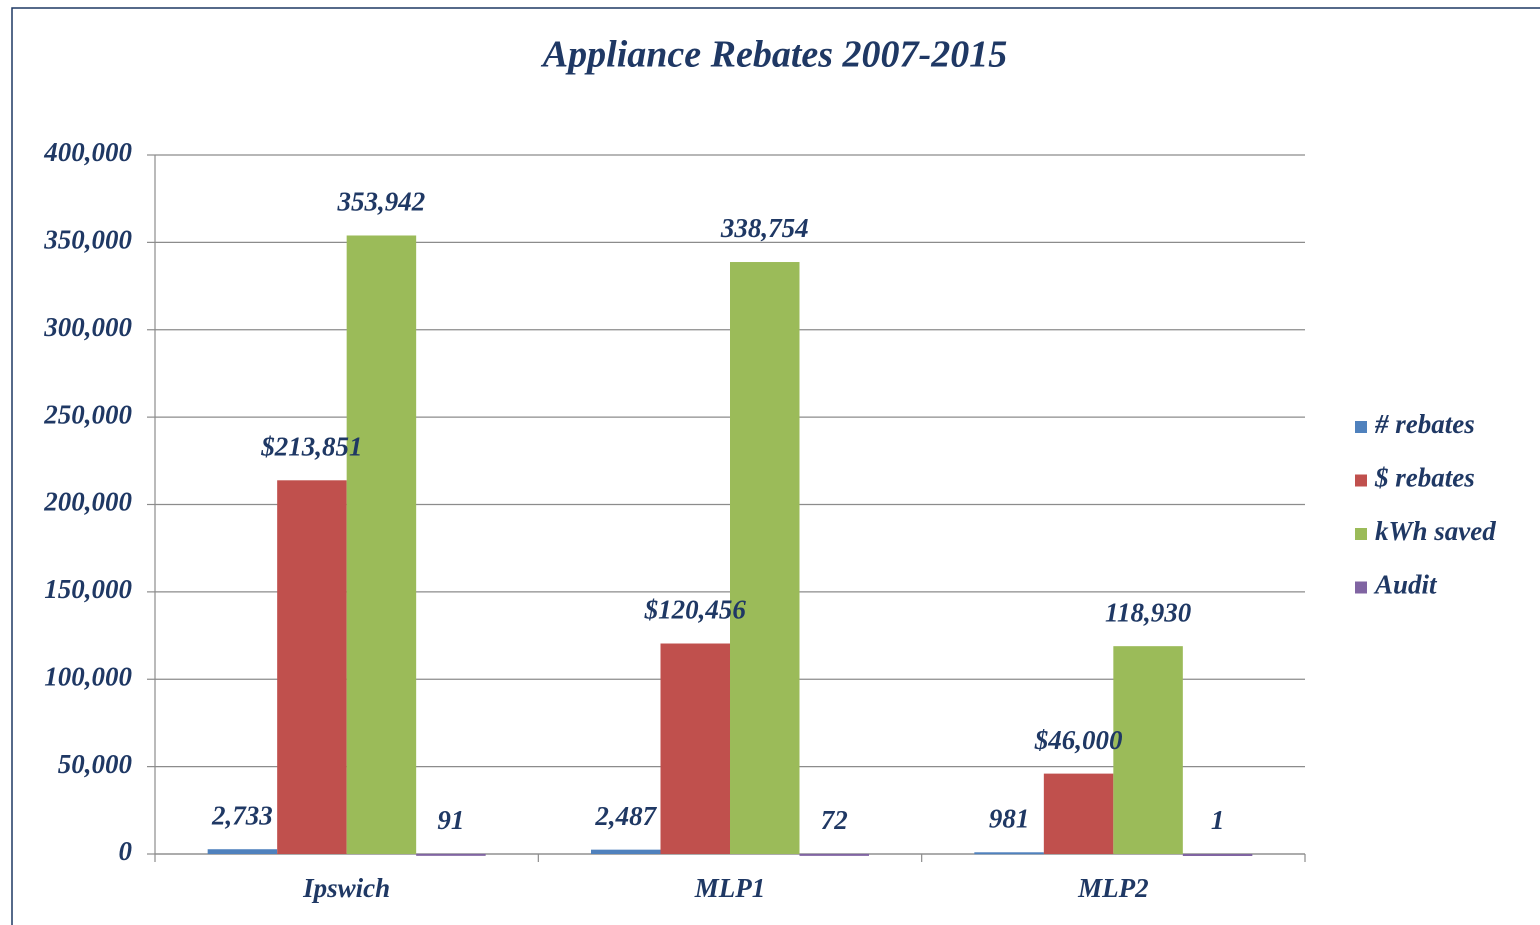  What do you see at coordinates (730, 888) in the screenshot?
I see `x-tick-label: MLP1` at bounding box center [730, 888].